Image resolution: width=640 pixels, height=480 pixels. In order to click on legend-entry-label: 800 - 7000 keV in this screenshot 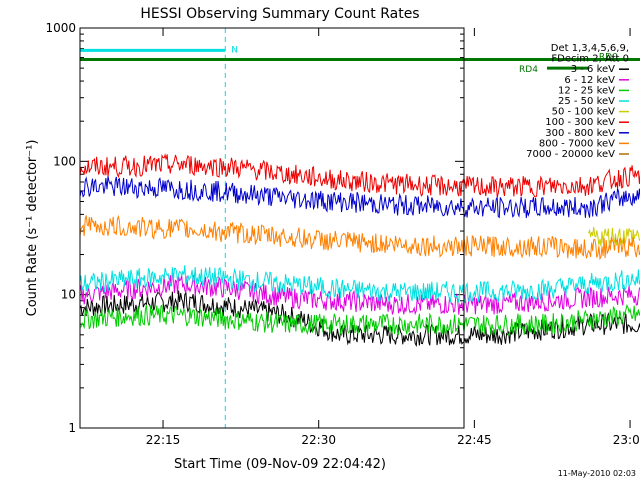, I will do `click(577, 143)`.